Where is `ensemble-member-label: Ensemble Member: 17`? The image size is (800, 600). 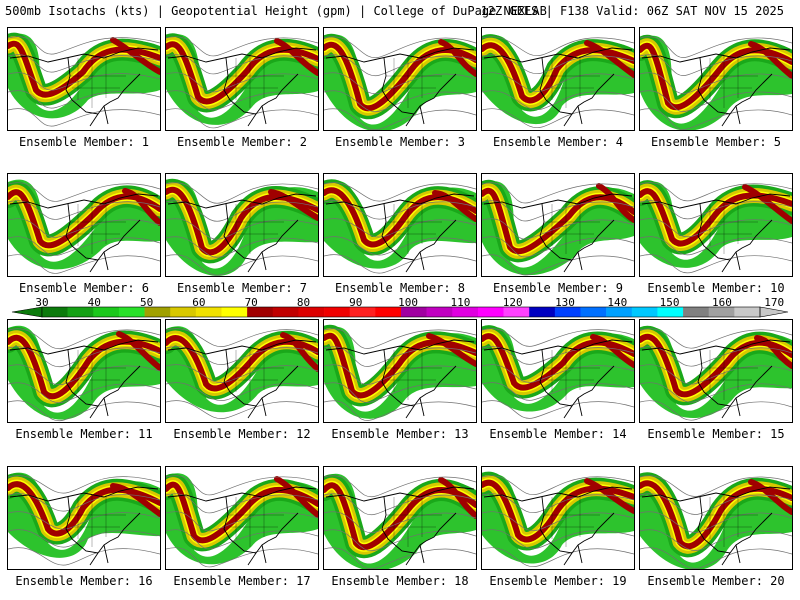 ensemble-member-label: Ensemble Member: 17 is located at coordinates (242, 581).